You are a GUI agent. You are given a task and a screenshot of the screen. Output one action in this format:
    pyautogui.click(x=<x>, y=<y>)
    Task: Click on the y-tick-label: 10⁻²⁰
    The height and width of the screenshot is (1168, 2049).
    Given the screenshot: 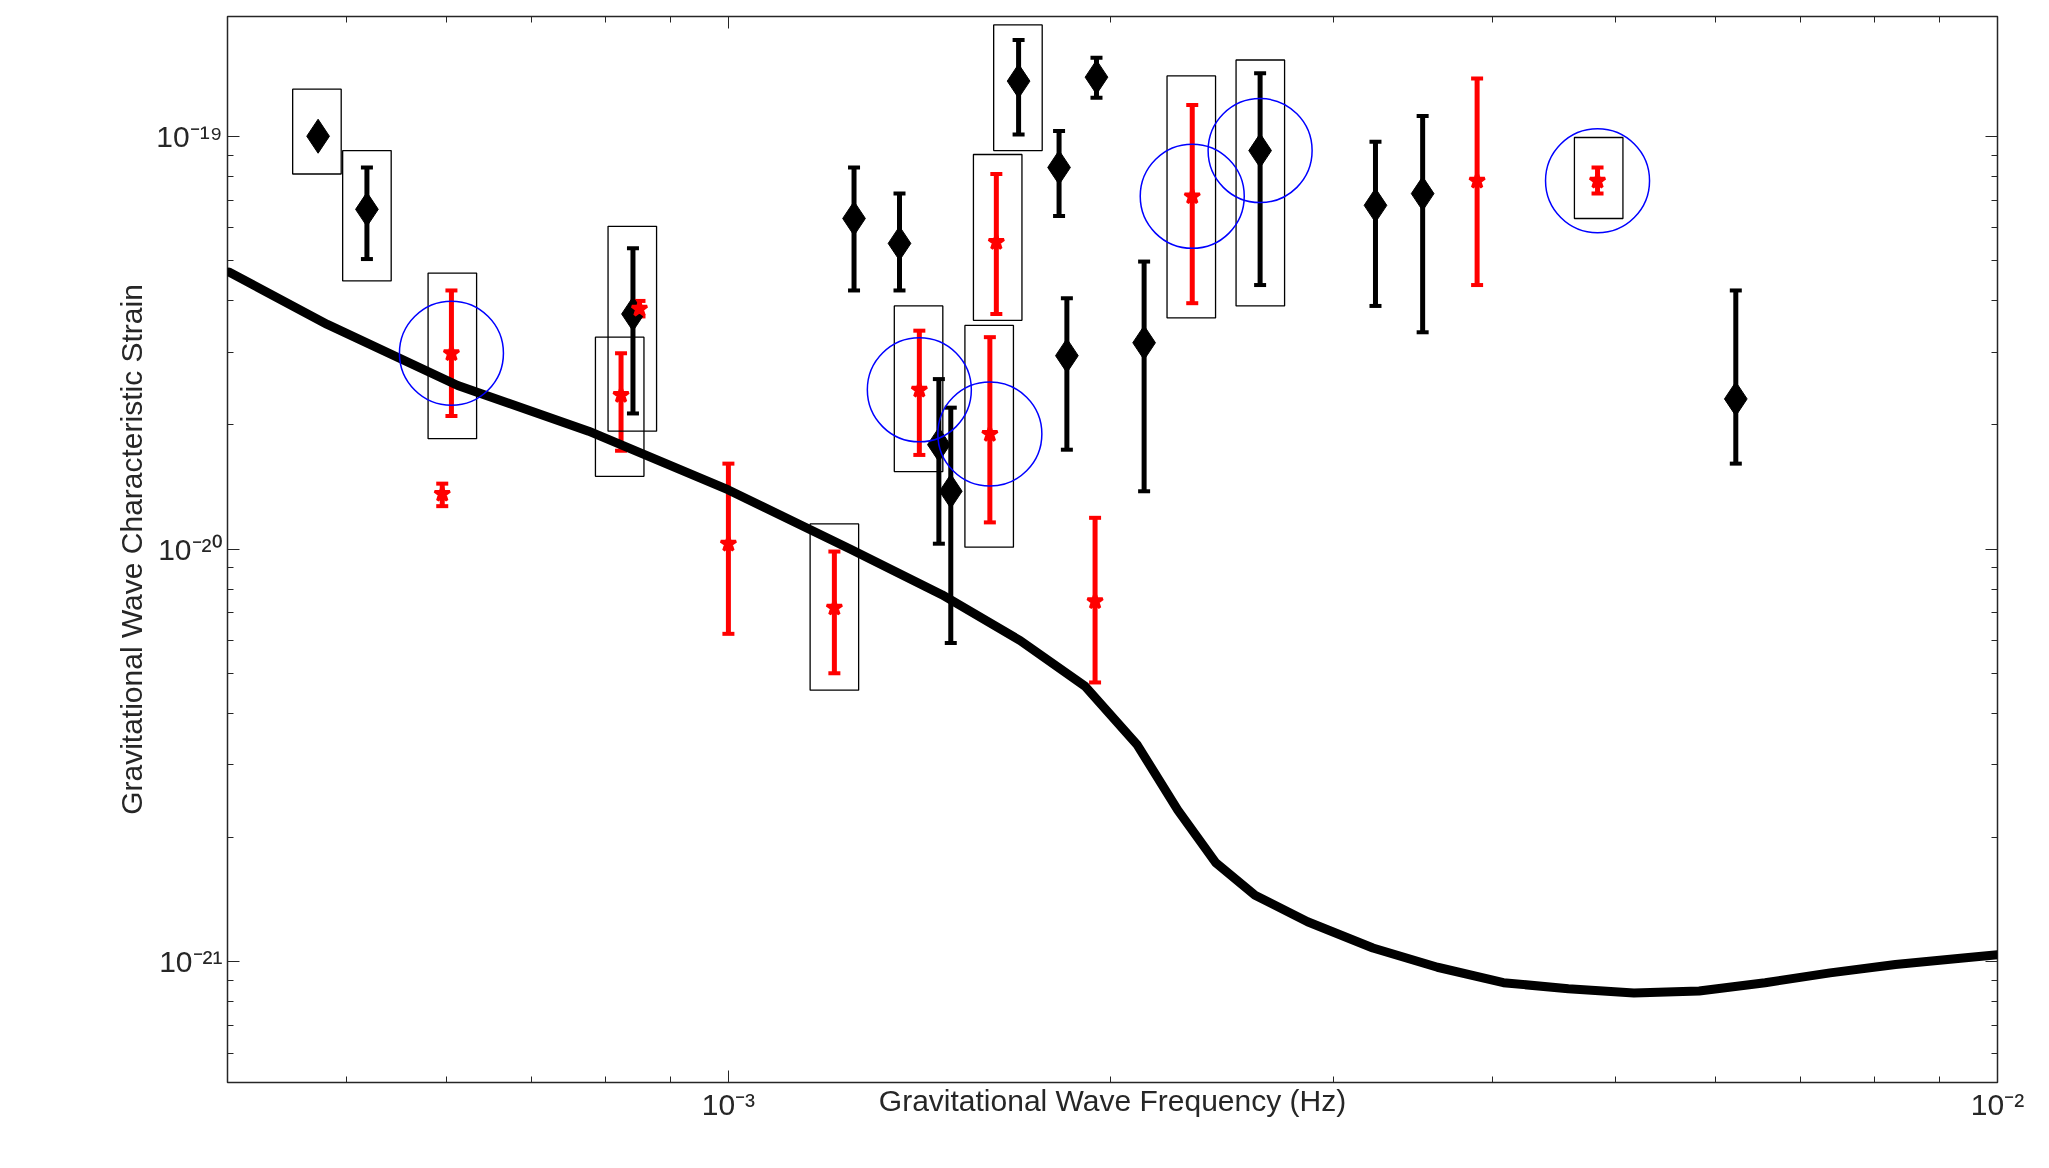 What is the action you would take?
    pyautogui.click(x=190, y=549)
    